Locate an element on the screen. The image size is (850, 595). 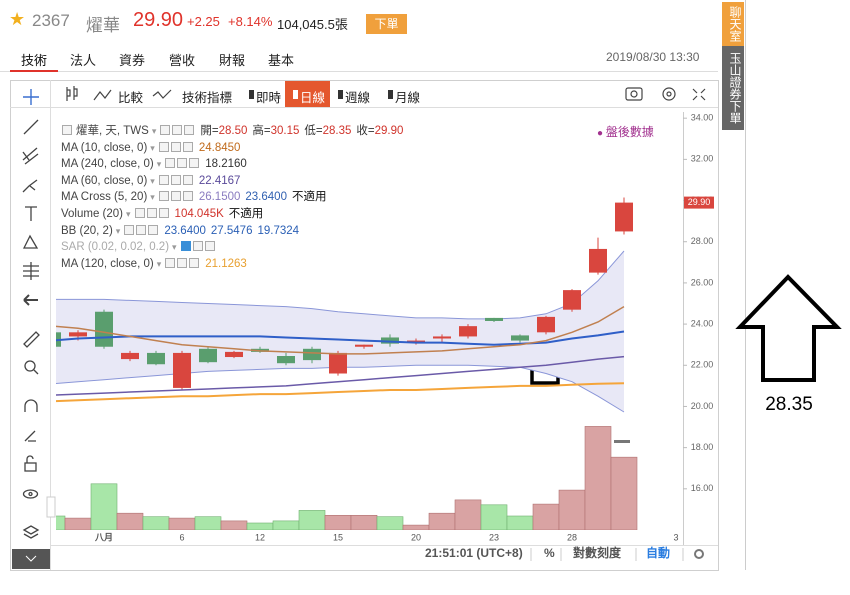
datetime: 2019/08/30 13:30 is located at coordinates (653, 57).